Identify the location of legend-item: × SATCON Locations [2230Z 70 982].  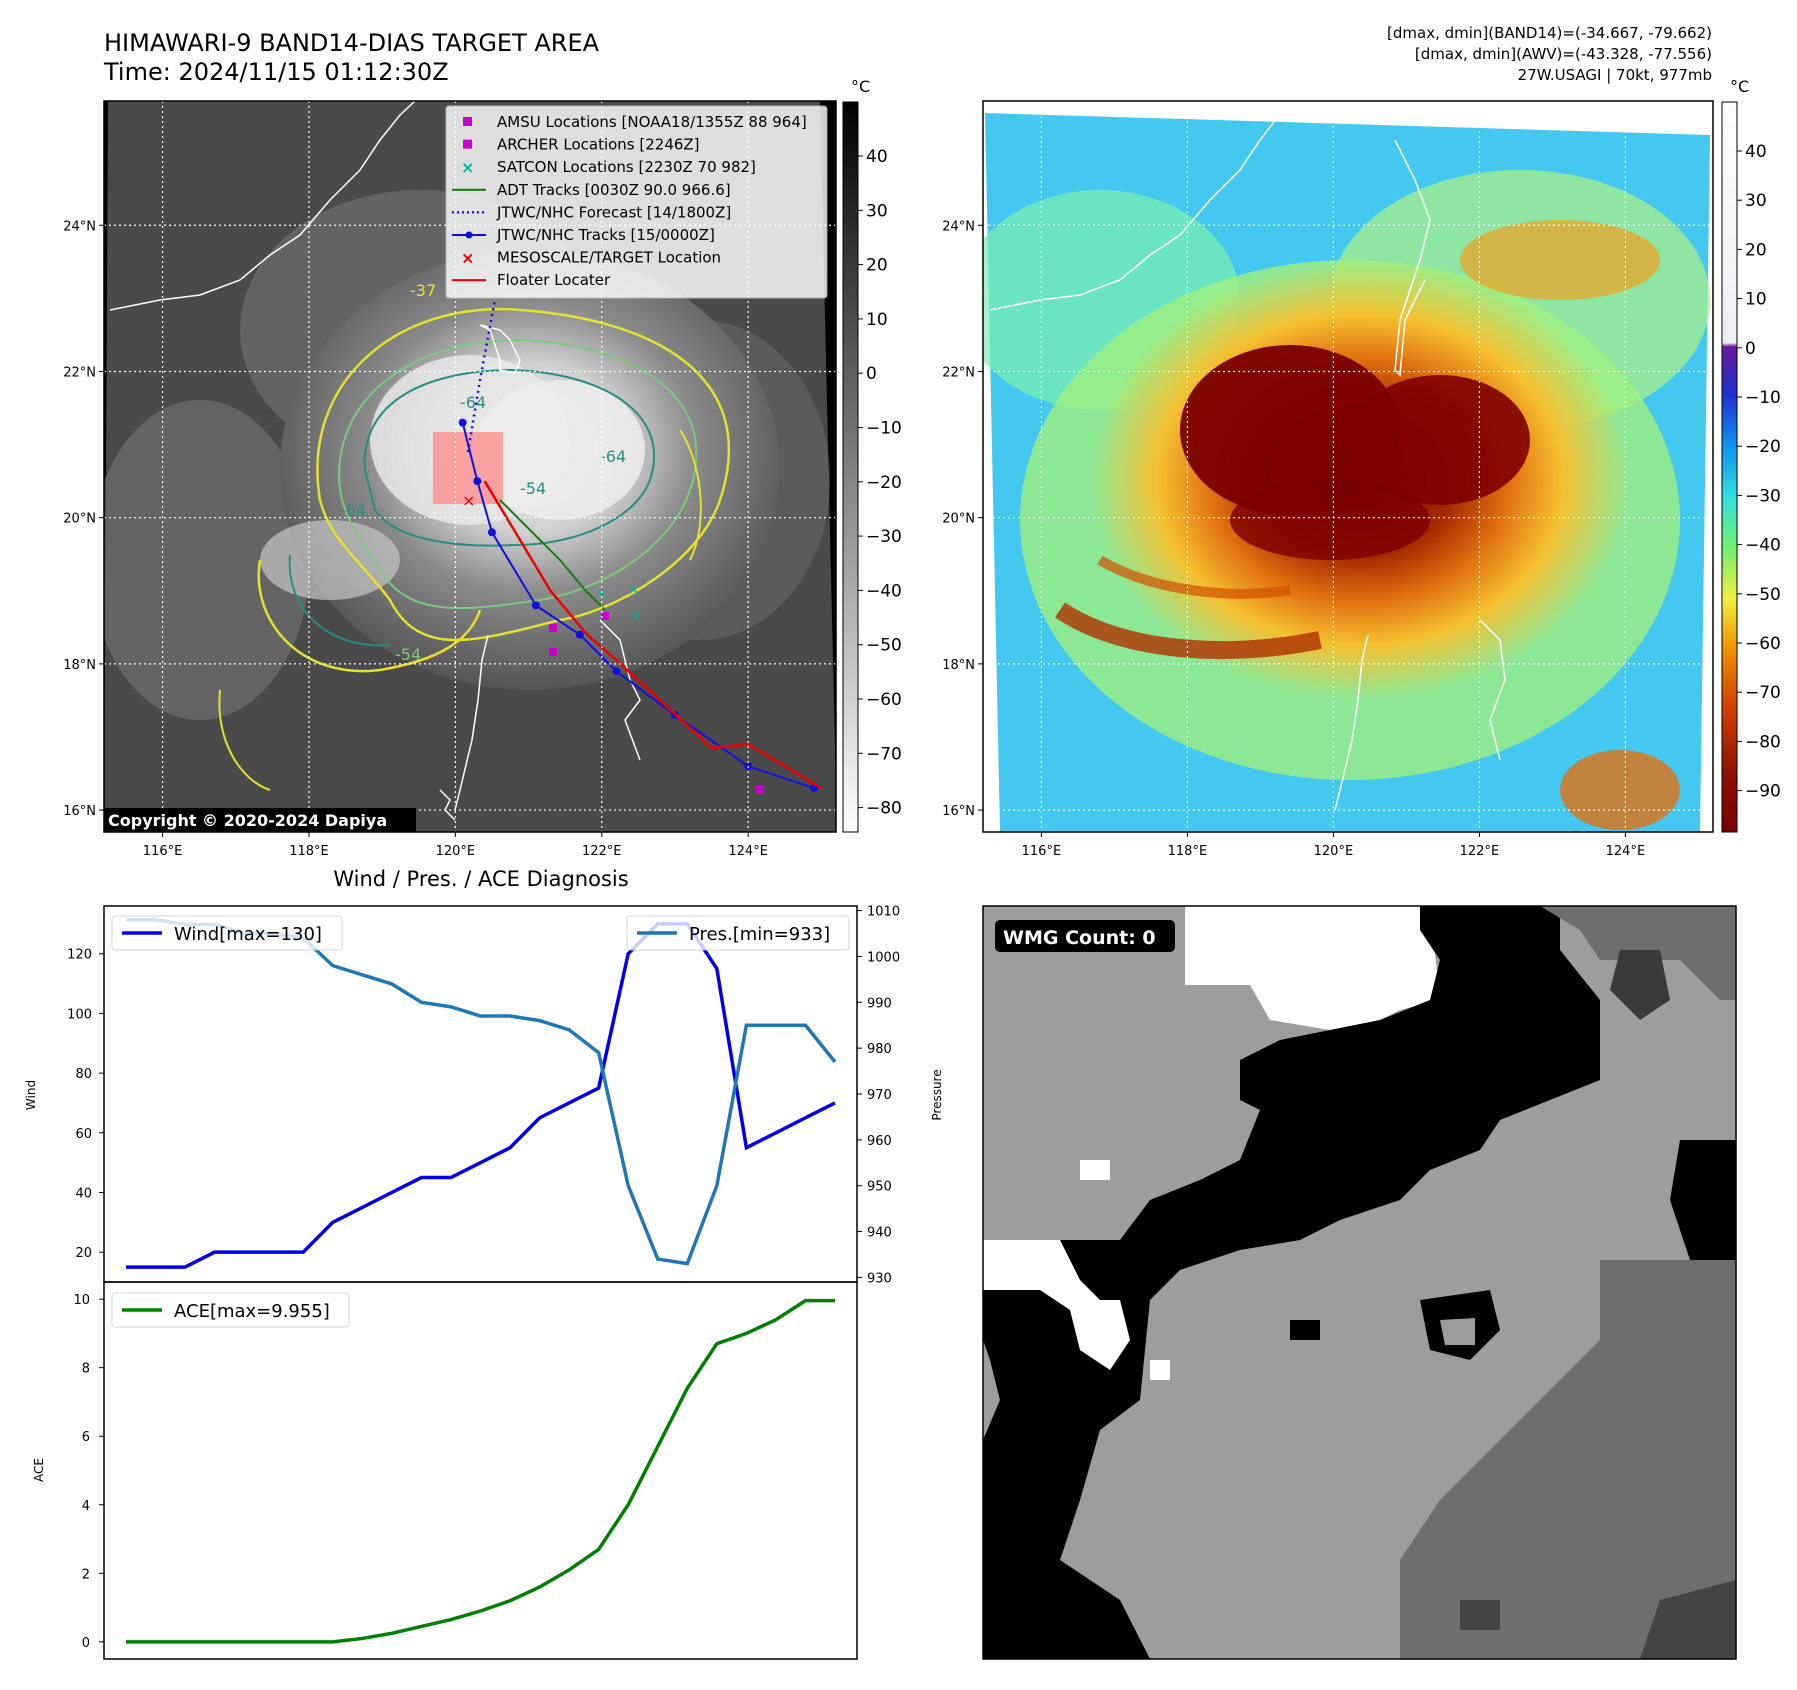
(608, 167).